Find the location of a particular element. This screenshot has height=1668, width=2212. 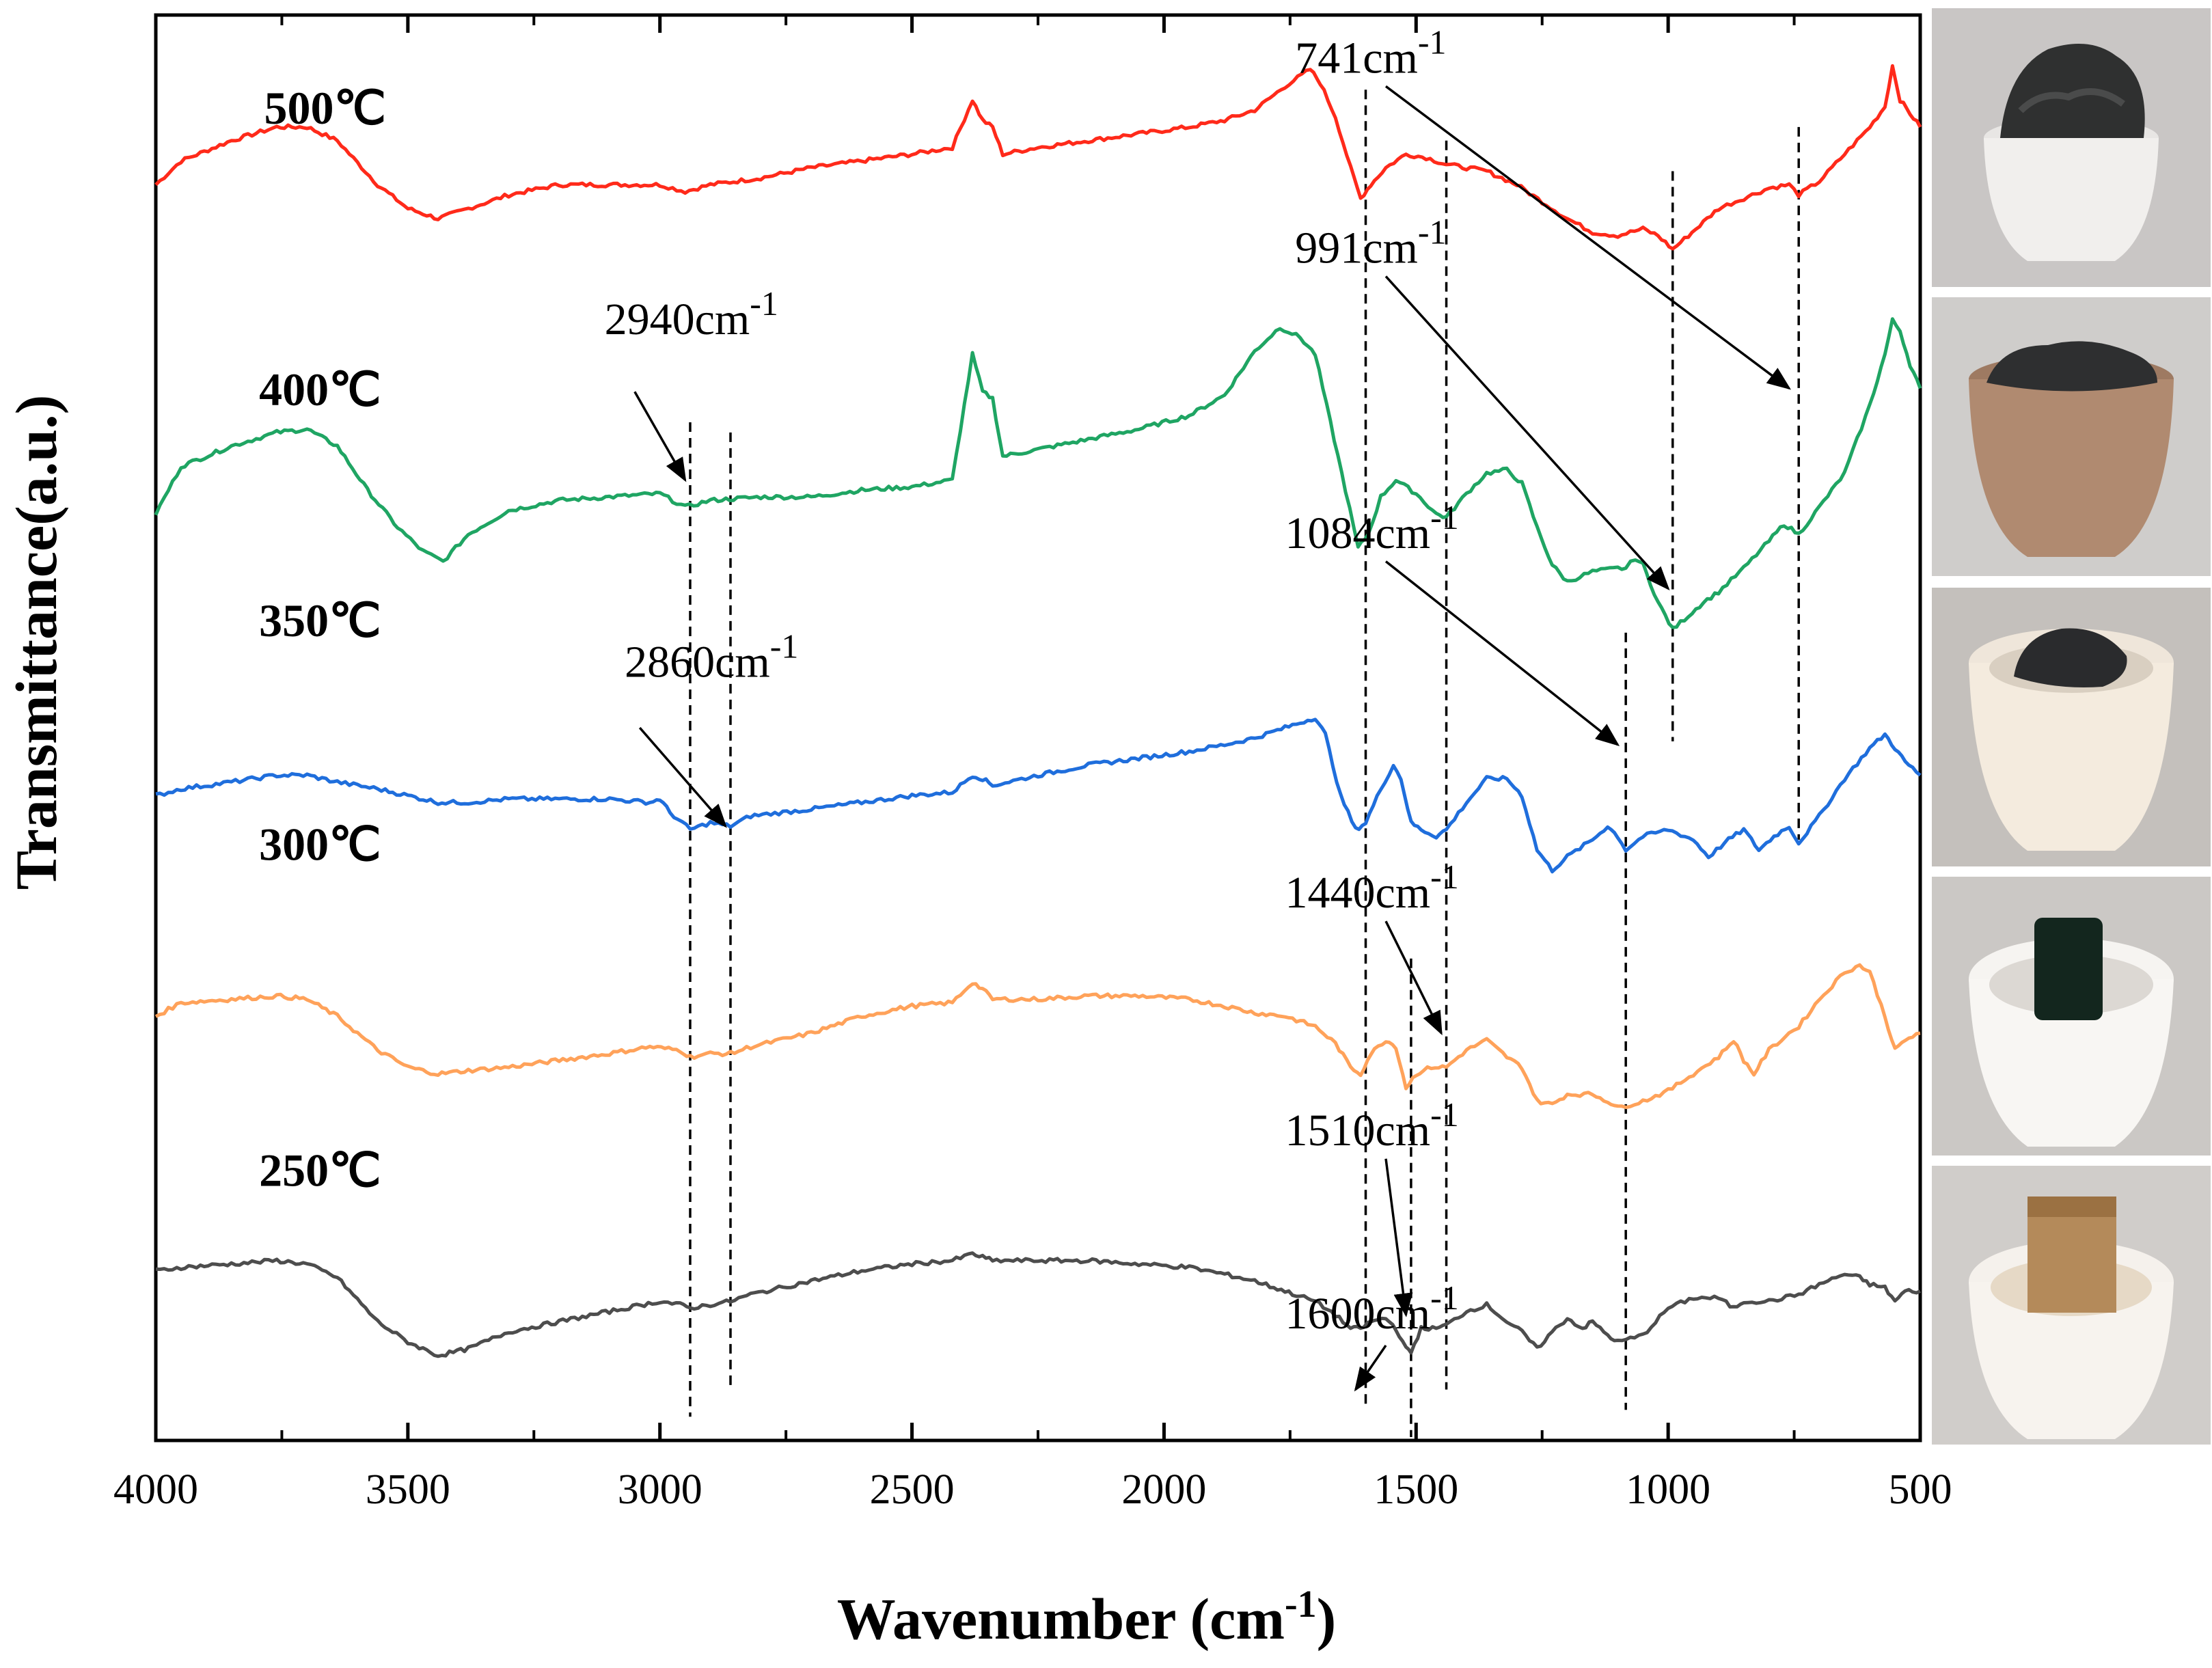

annotation-label: 1600cm-1 is located at coordinates (1371, 1309).